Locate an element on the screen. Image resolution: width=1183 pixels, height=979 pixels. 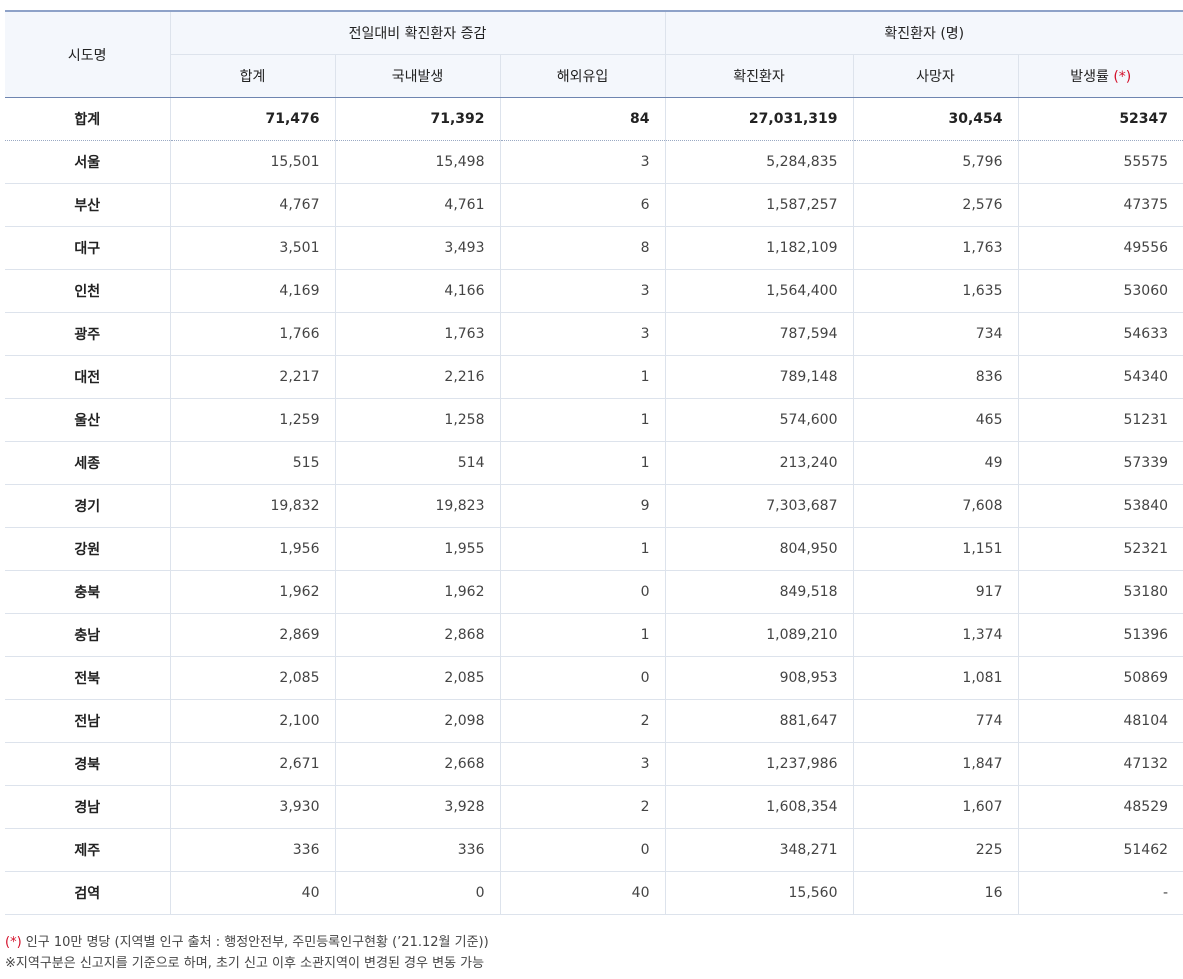
cell-region: 제주 is located at coordinates (88, 850).